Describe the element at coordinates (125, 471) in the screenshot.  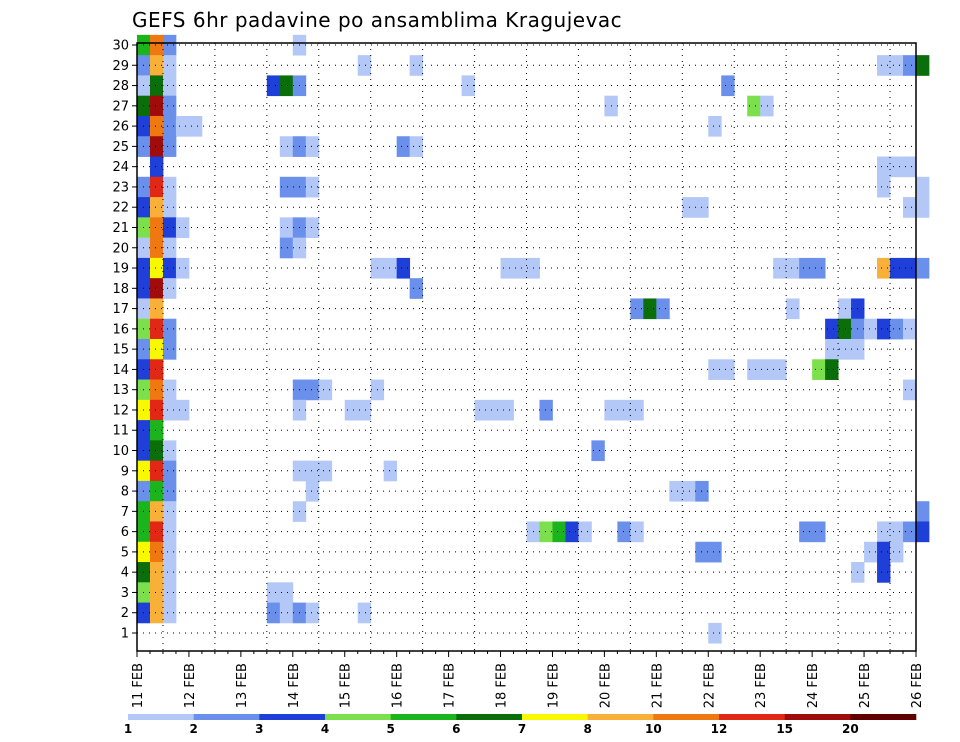
I see `y-tick-label: 9` at that location.